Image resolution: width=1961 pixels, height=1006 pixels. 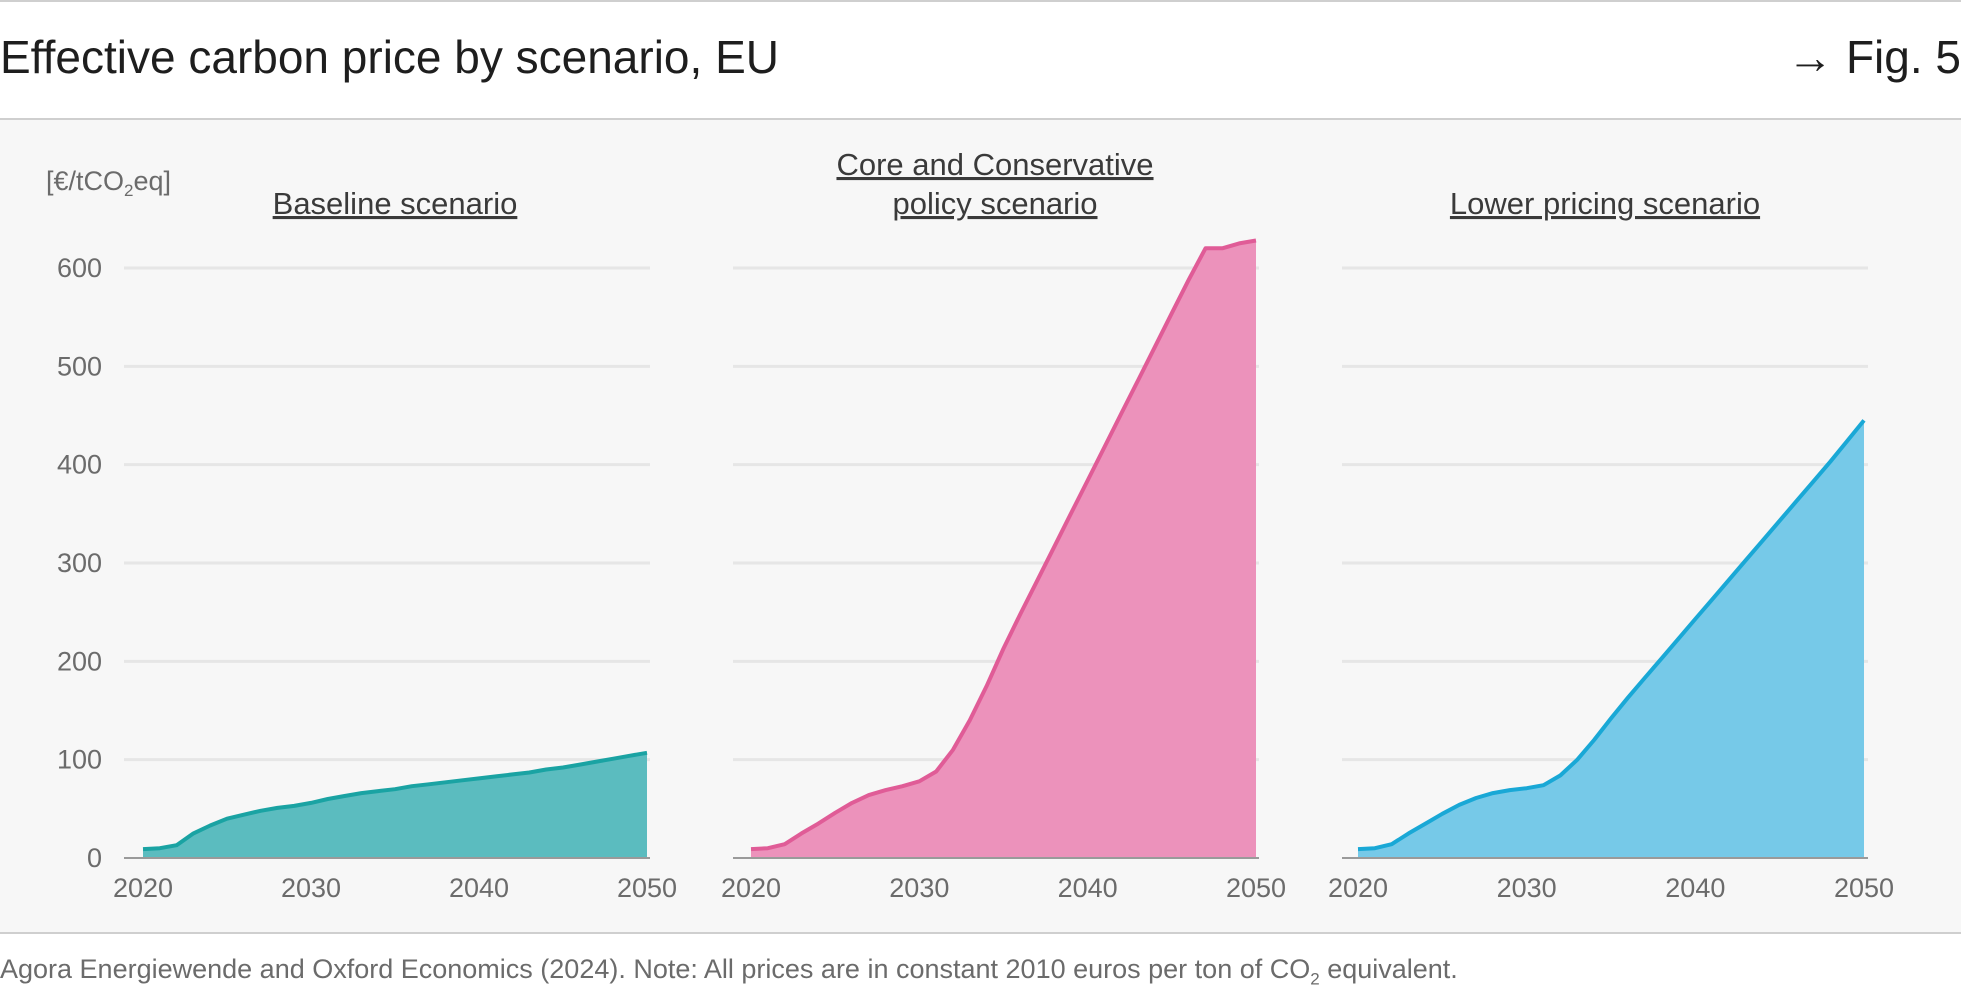 What do you see at coordinates (1605, 203) in the screenshot?
I see `panel-title: Lower pricing scenario` at bounding box center [1605, 203].